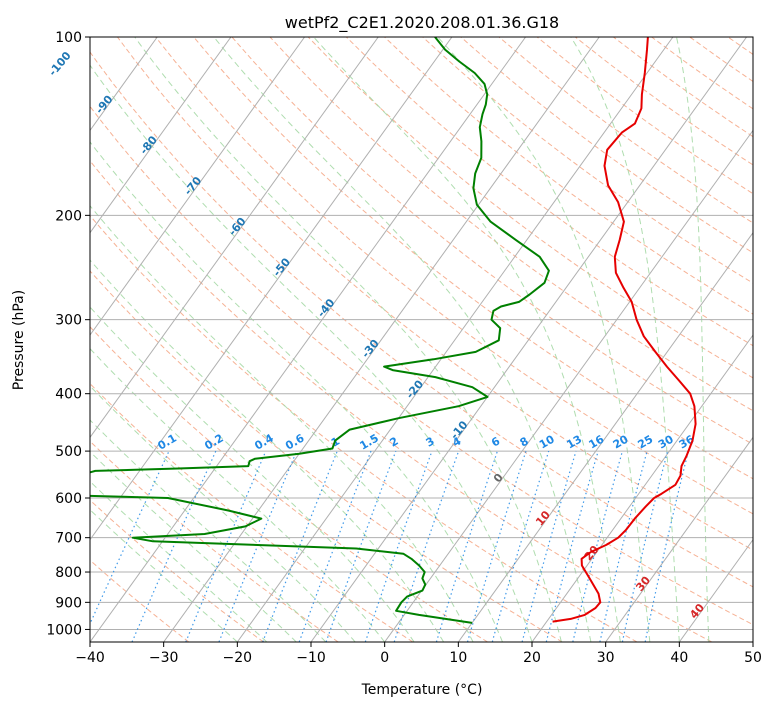  I want to click on y-tick-label: 400, so click(68, 395).